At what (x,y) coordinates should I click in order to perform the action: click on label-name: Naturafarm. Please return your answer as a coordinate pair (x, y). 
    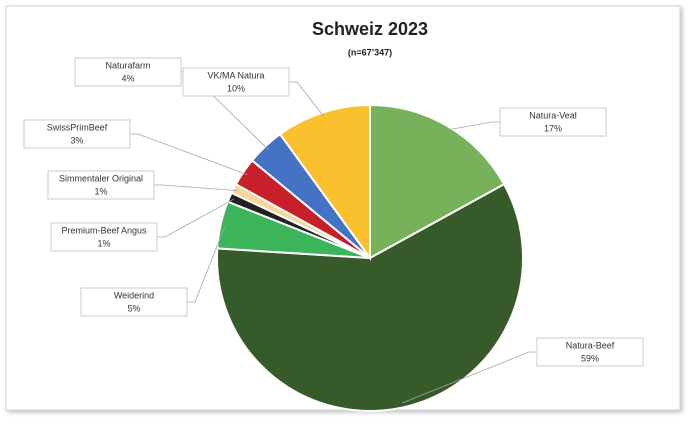
    Looking at the image, I should click on (127, 65).